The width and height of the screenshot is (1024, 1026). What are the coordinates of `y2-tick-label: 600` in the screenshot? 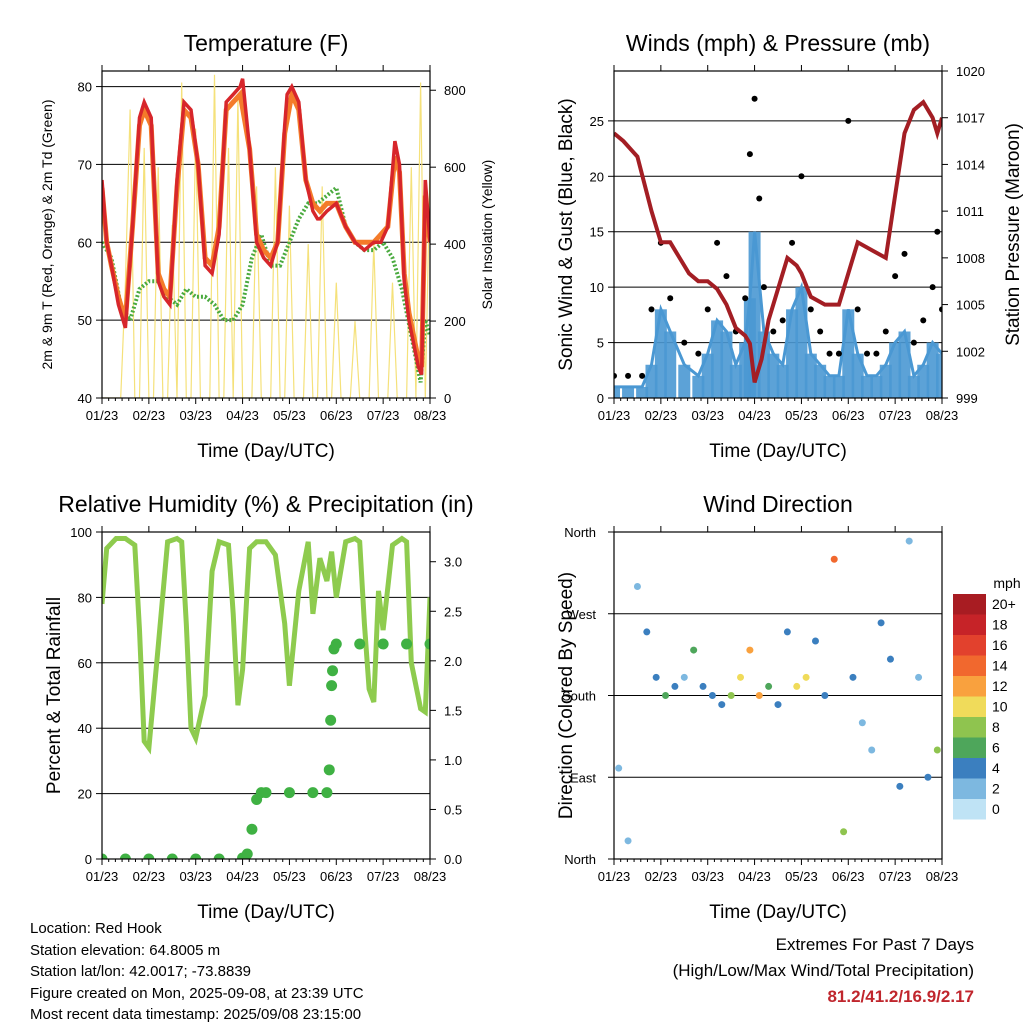 It's located at (455, 167).